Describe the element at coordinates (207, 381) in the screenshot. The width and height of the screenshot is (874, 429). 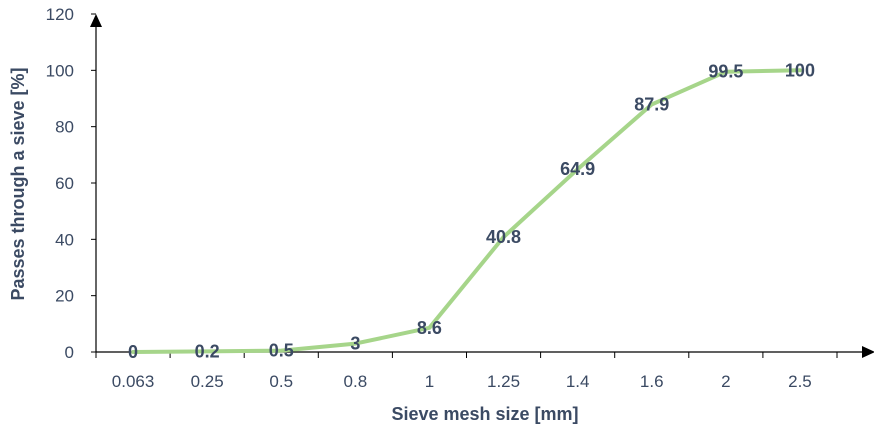
I see `x-tick-label: 0.25` at that location.